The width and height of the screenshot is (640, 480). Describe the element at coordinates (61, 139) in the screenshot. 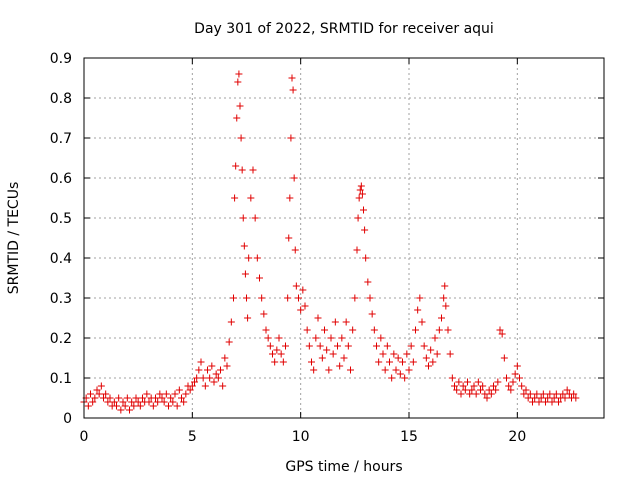

I see `y-tick-label: 0.7` at that location.